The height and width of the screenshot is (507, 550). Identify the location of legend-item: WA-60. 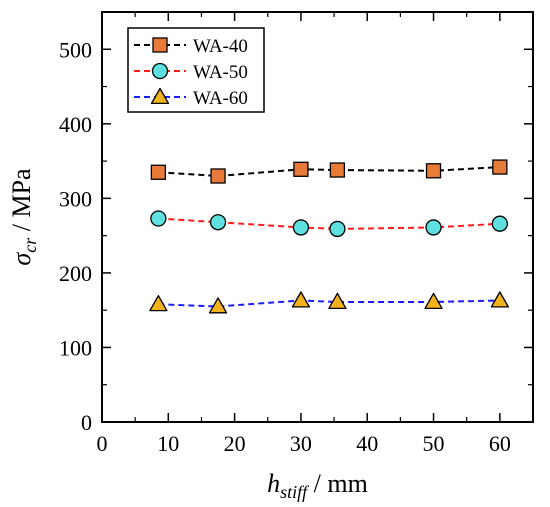
(191, 98).